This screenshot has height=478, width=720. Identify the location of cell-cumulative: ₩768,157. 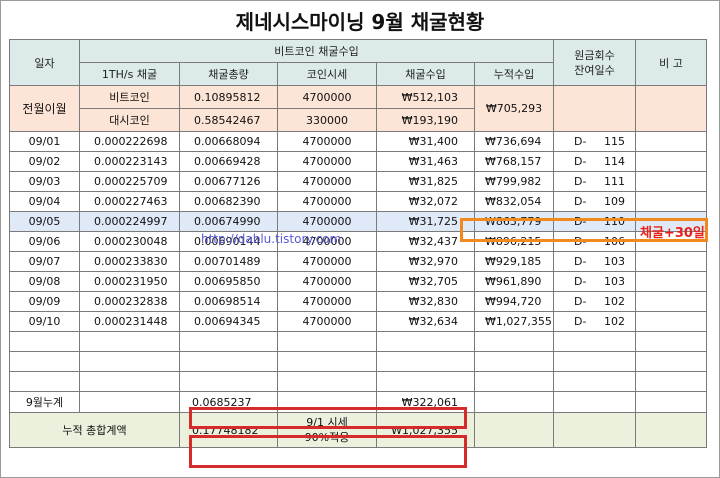
(514, 161).